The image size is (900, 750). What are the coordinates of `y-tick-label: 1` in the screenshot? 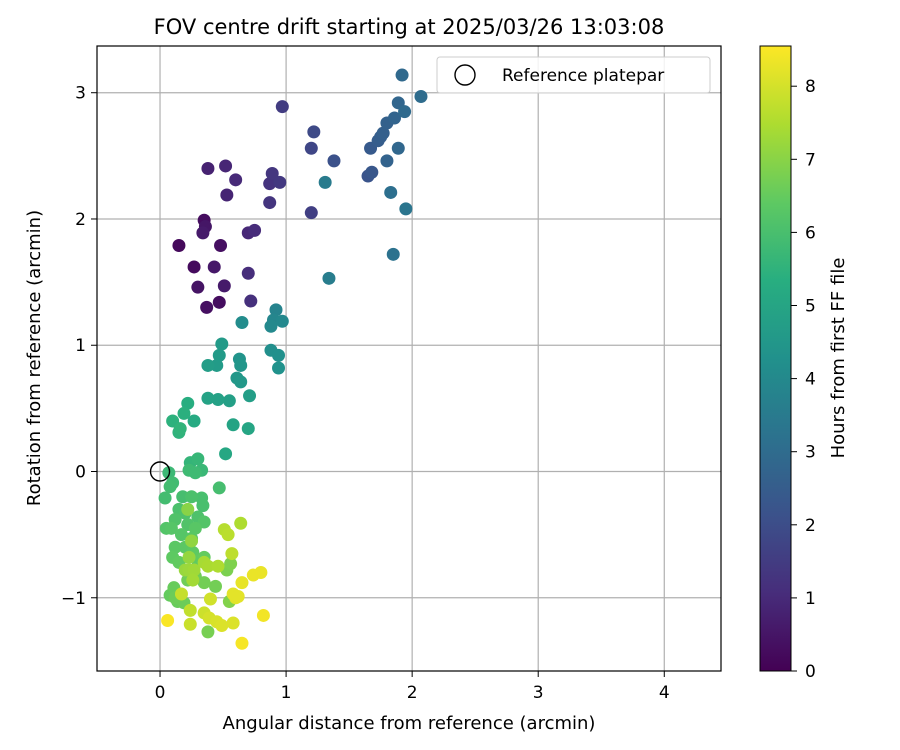 It's located at (80, 346).